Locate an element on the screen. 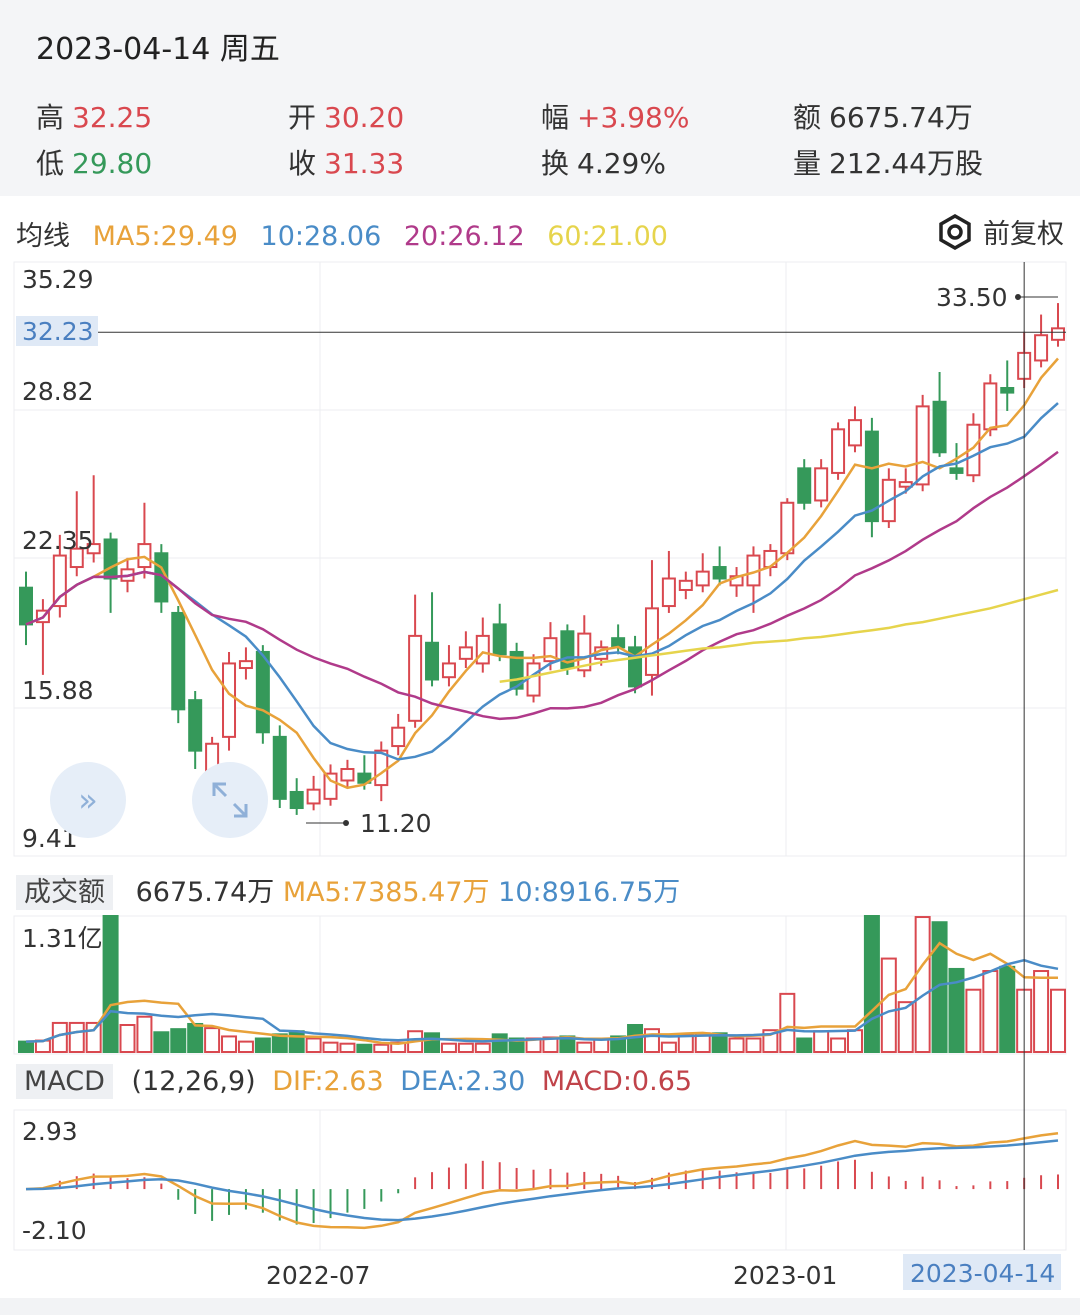 The image size is (1080, 1315). macd-tick: -2.10 is located at coordinates (54, 1230).